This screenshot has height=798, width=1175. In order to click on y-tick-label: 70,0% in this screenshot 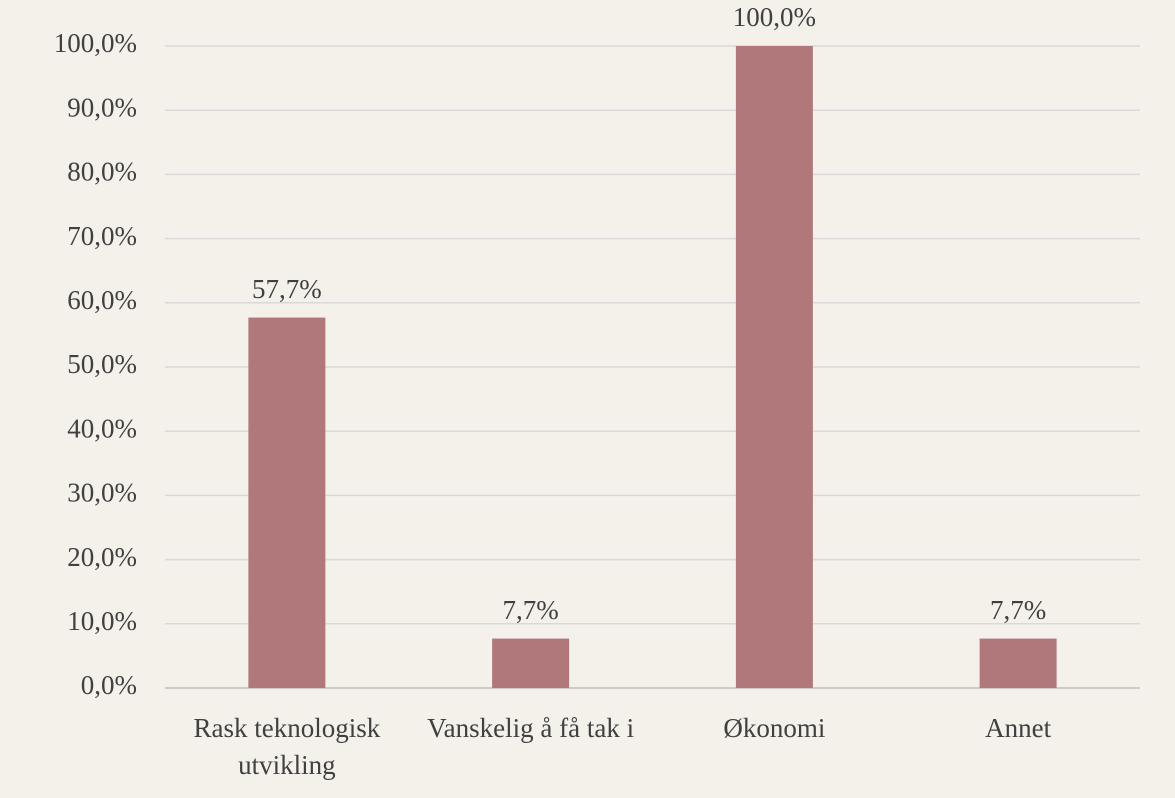, I will do `click(102, 236)`.